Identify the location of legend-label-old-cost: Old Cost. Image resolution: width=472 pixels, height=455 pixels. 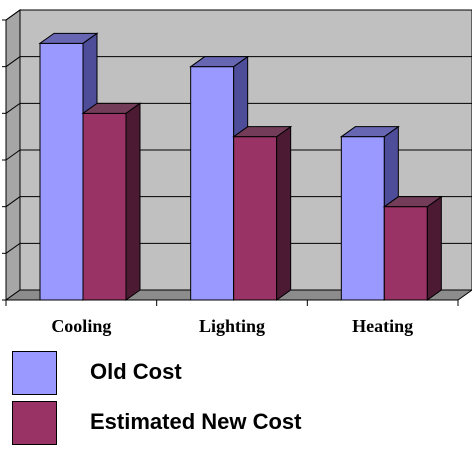
(136, 371).